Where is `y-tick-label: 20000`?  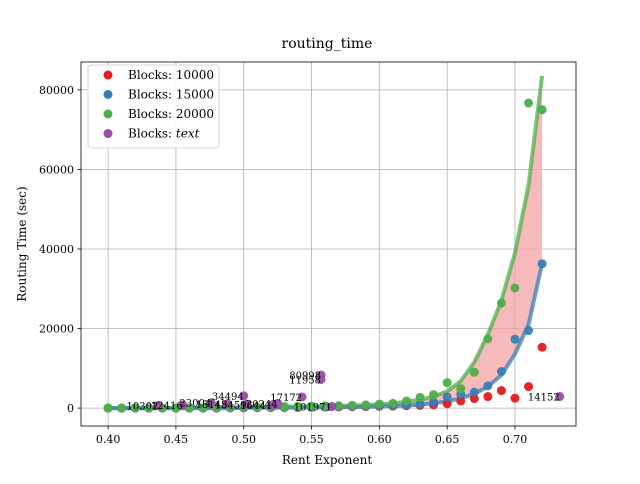
y-tick-label: 20000 is located at coordinates (56, 329).